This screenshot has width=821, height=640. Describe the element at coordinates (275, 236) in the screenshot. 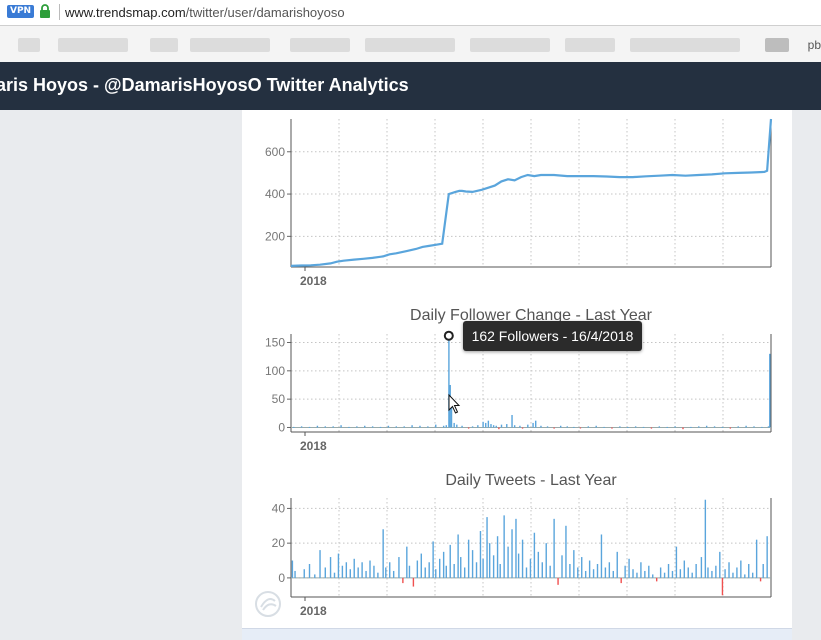

I see `y-tick-label: 200` at that location.